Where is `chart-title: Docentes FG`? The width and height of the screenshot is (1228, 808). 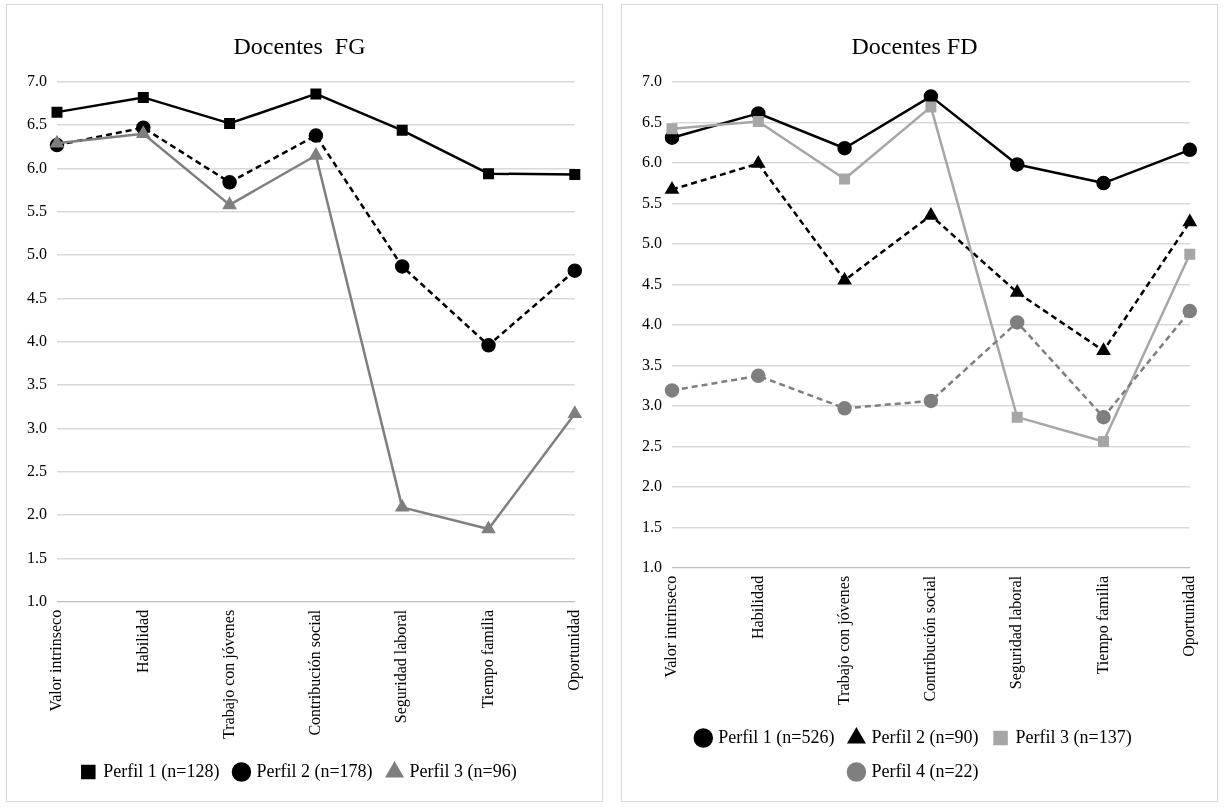
chart-title: Docentes FG is located at coordinates (299, 45).